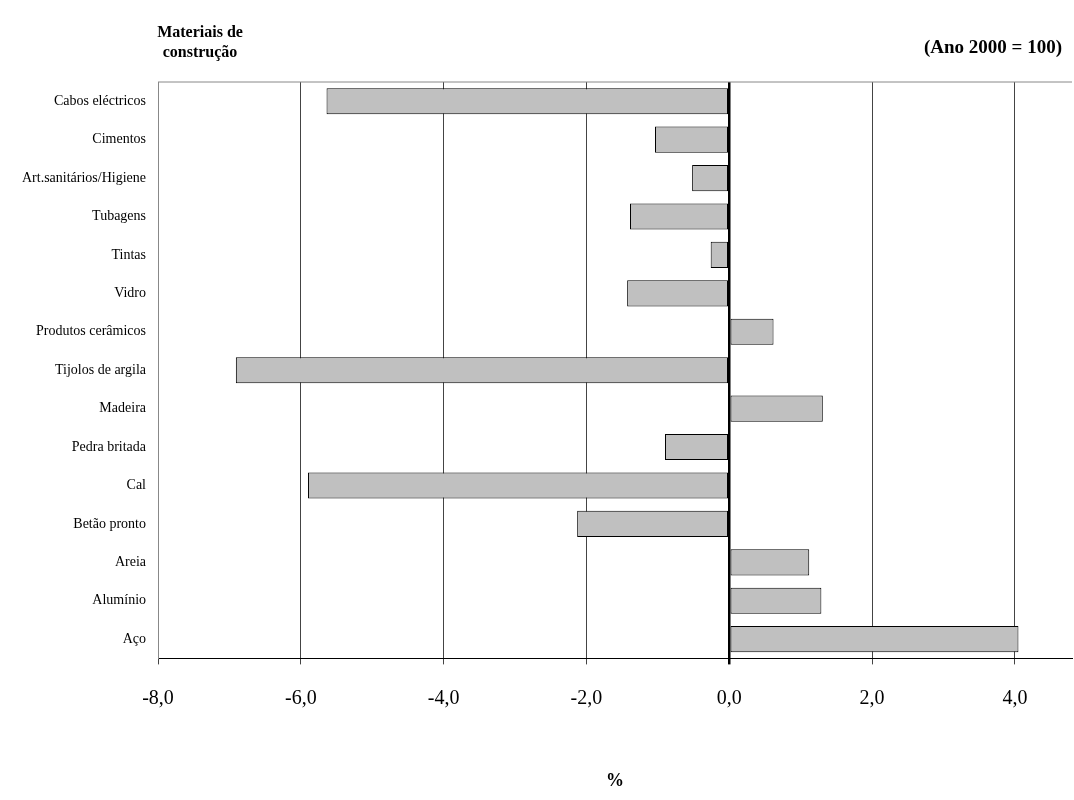 Image resolution: width=1074 pixels, height=800 pixels. What do you see at coordinates (130, 562) in the screenshot?
I see `y-tick-label: Areia` at bounding box center [130, 562].